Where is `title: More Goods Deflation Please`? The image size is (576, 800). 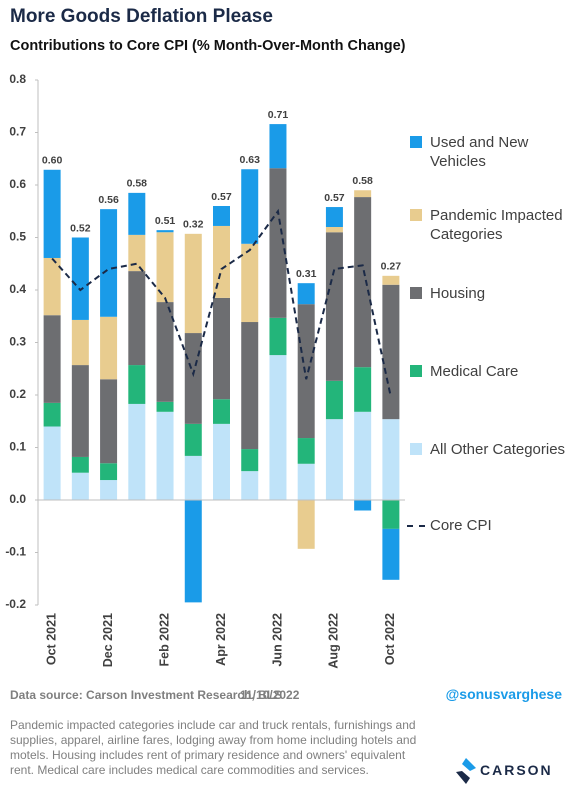
title: More Goods Deflation Please is located at coordinates (141, 16).